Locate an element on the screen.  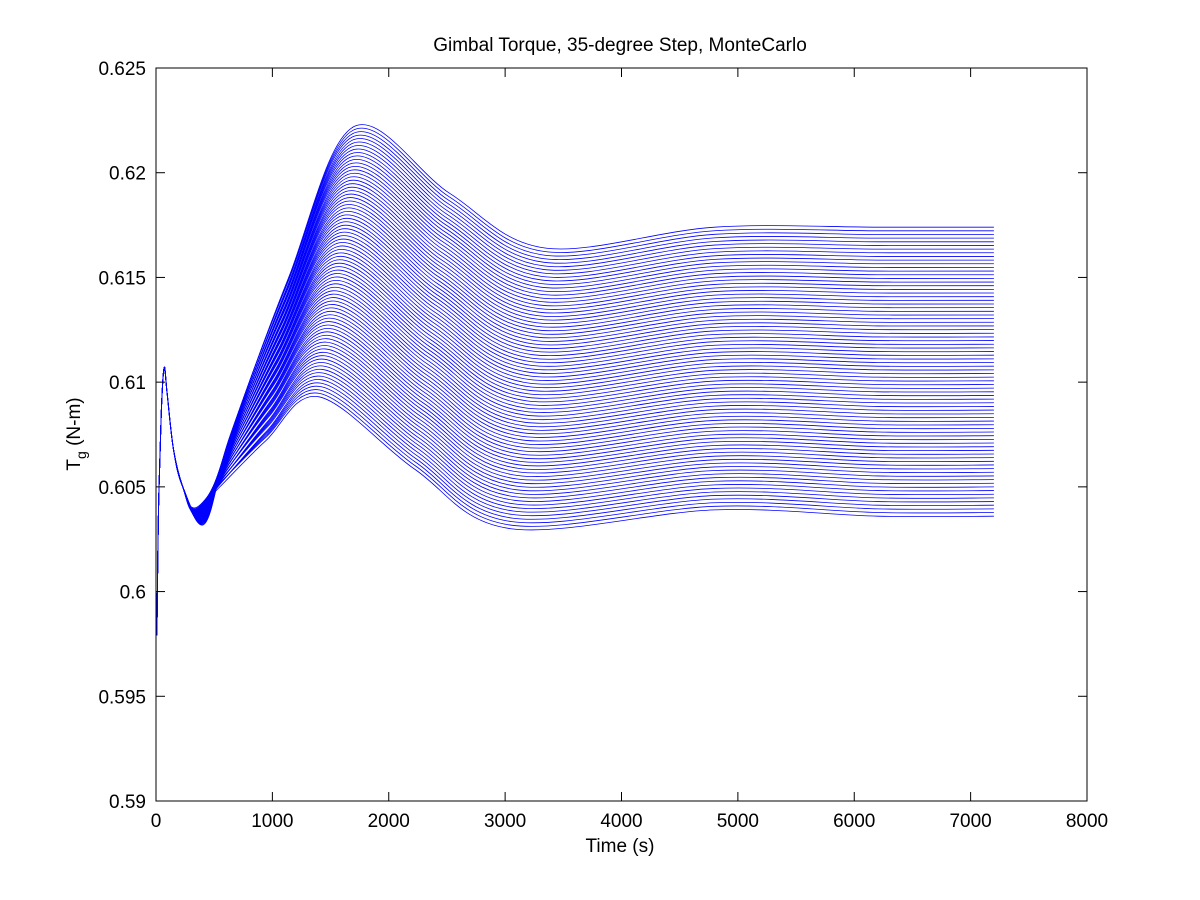
x-tick-label: 3000 is located at coordinates (505, 821).